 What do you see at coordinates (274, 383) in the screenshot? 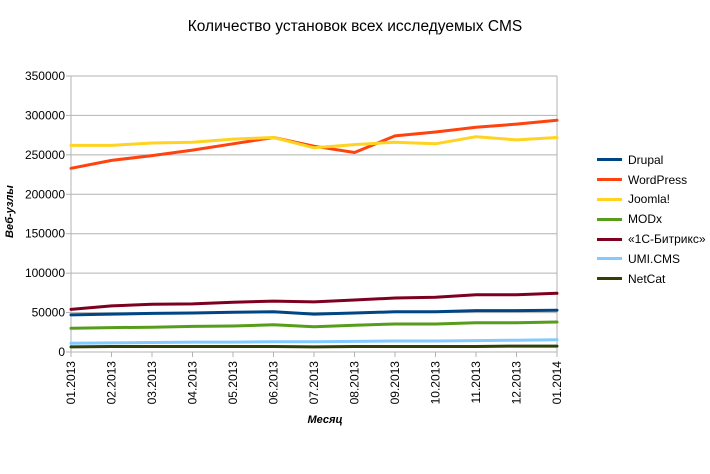
I see `x-tick-label: 06.2013` at bounding box center [274, 383].